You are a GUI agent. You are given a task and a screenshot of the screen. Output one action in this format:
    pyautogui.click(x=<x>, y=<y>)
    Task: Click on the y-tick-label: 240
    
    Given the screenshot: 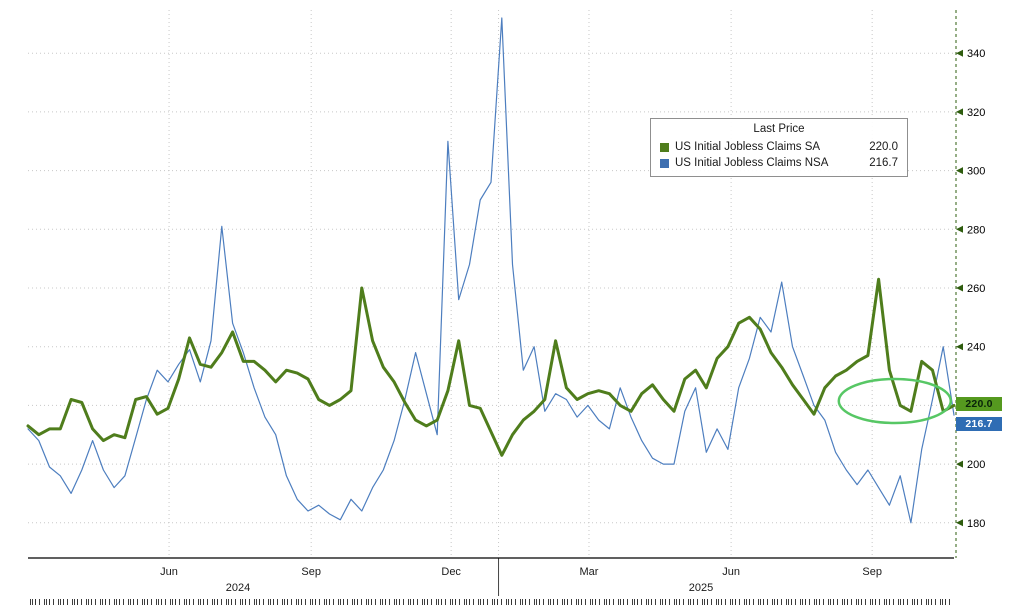 What is the action you would take?
    pyautogui.click(x=976, y=348)
    